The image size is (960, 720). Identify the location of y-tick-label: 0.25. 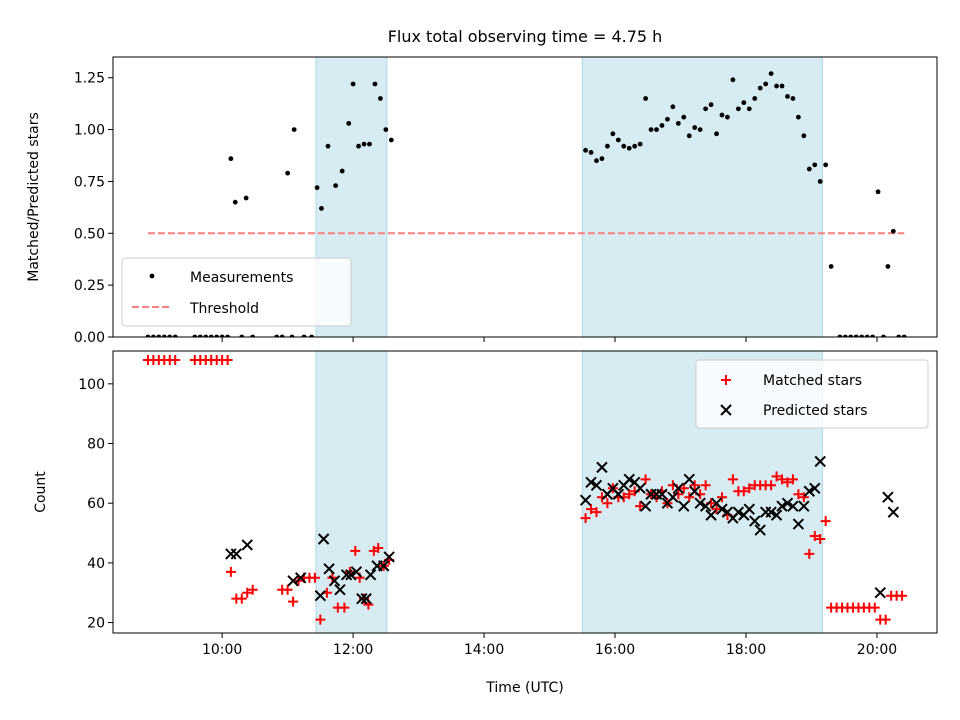
(89, 286).